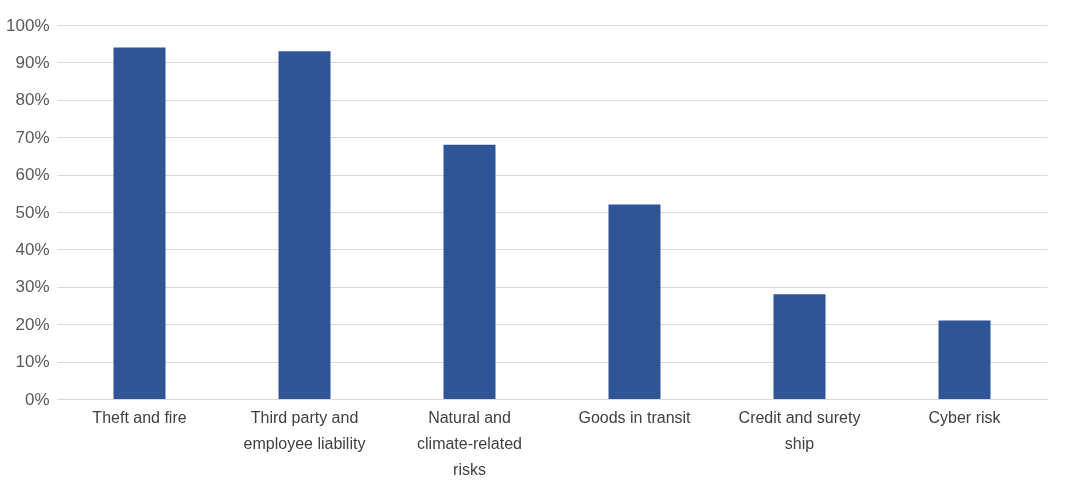 The width and height of the screenshot is (1076, 484). I want to click on y-tick-label: 0%, so click(37, 399).